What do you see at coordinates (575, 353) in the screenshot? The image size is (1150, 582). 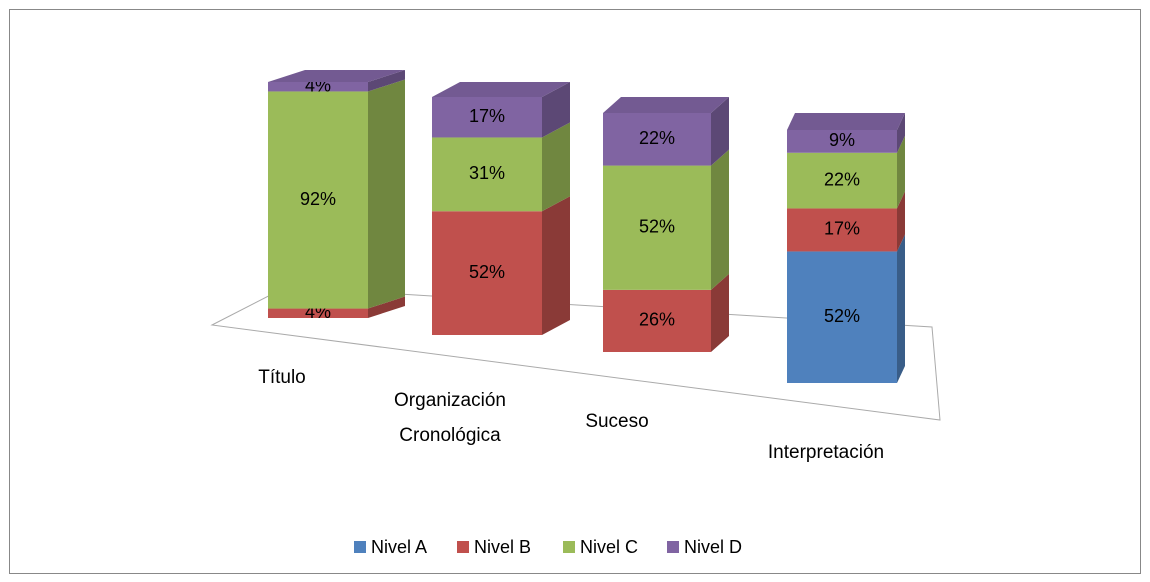 I see `floor` at bounding box center [575, 353].